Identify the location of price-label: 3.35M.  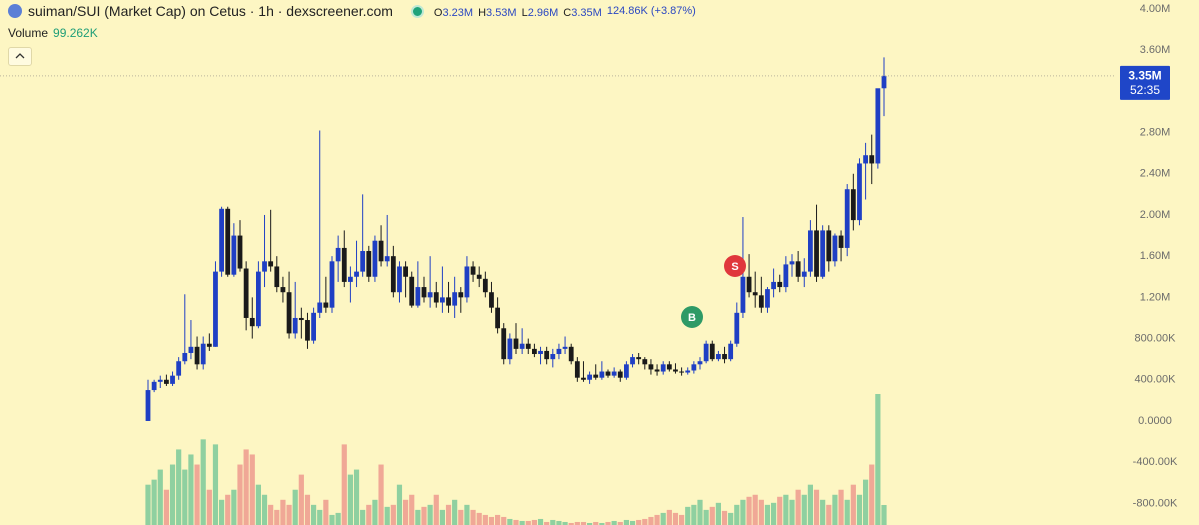
(1144, 76).